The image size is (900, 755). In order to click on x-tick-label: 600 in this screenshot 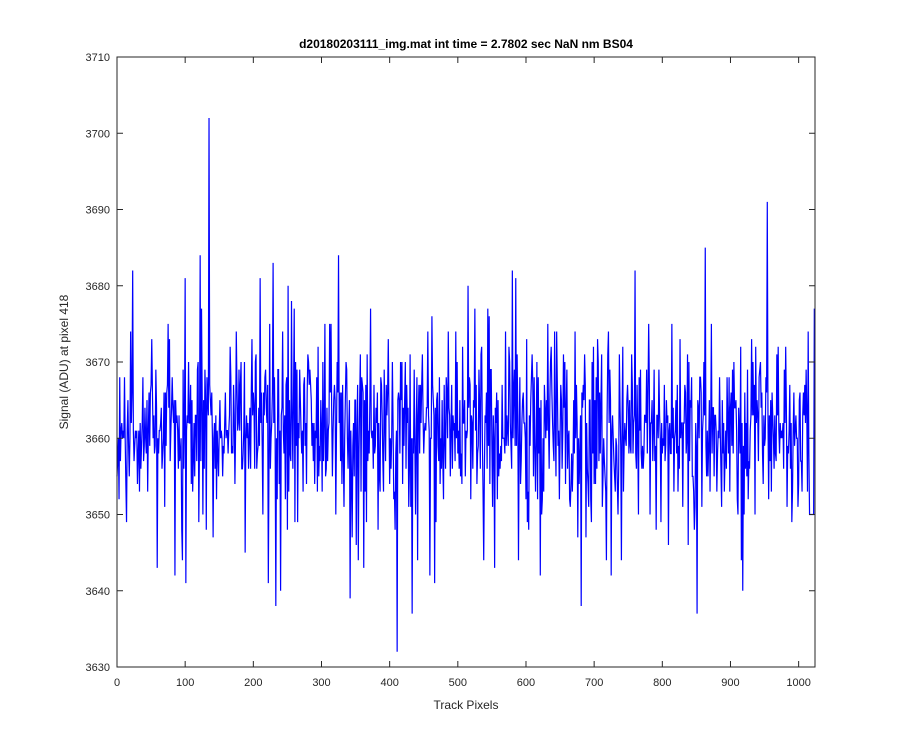, I will do `click(526, 683)`.